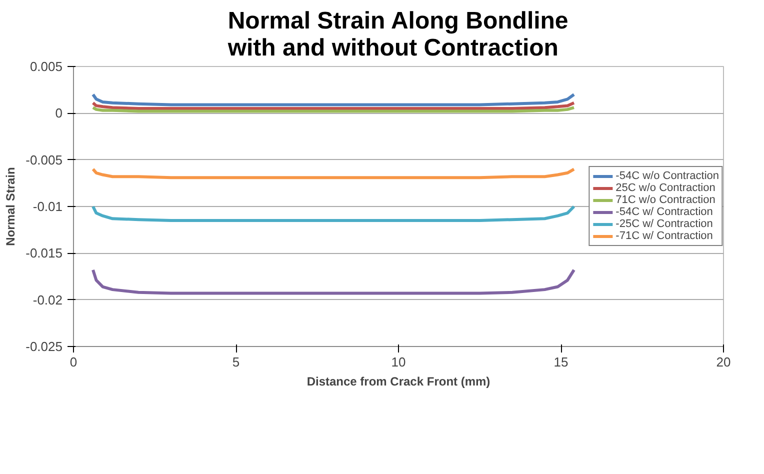 This screenshot has height=474, width=764. What do you see at coordinates (666, 188) in the screenshot?
I see `legend-label: 25C w/o Contraction` at bounding box center [666, 188].